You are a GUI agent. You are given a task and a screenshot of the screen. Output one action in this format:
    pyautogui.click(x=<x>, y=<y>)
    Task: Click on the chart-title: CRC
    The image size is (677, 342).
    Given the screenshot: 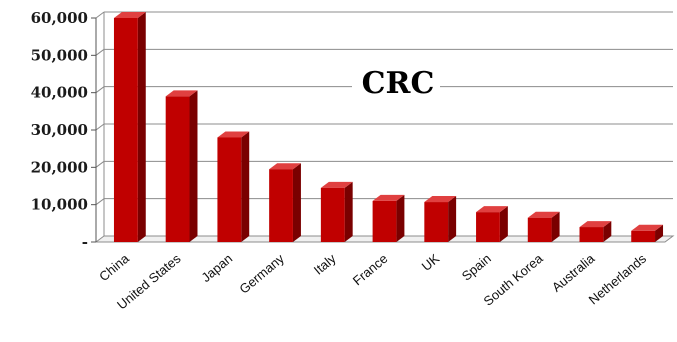 What is the action you would take?
    pyautogui.click(x=398, y=83)
    